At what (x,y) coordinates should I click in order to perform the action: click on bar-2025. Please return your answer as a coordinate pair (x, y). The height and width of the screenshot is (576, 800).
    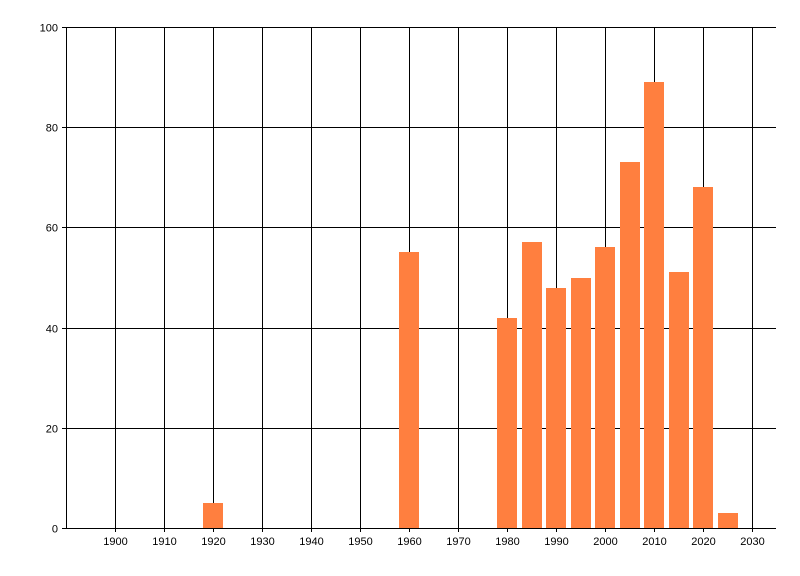
    Looking at the image, I should click on (728, 520).